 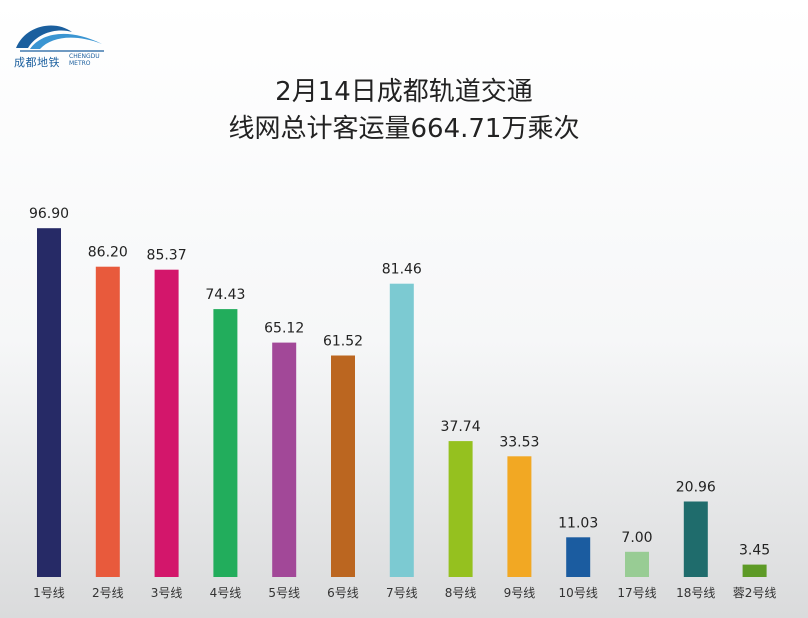 What do you see at coordinates (284, 593) in the screenshot?
I see `x-tick-label: 5号线` at bounding box center [284, 593].